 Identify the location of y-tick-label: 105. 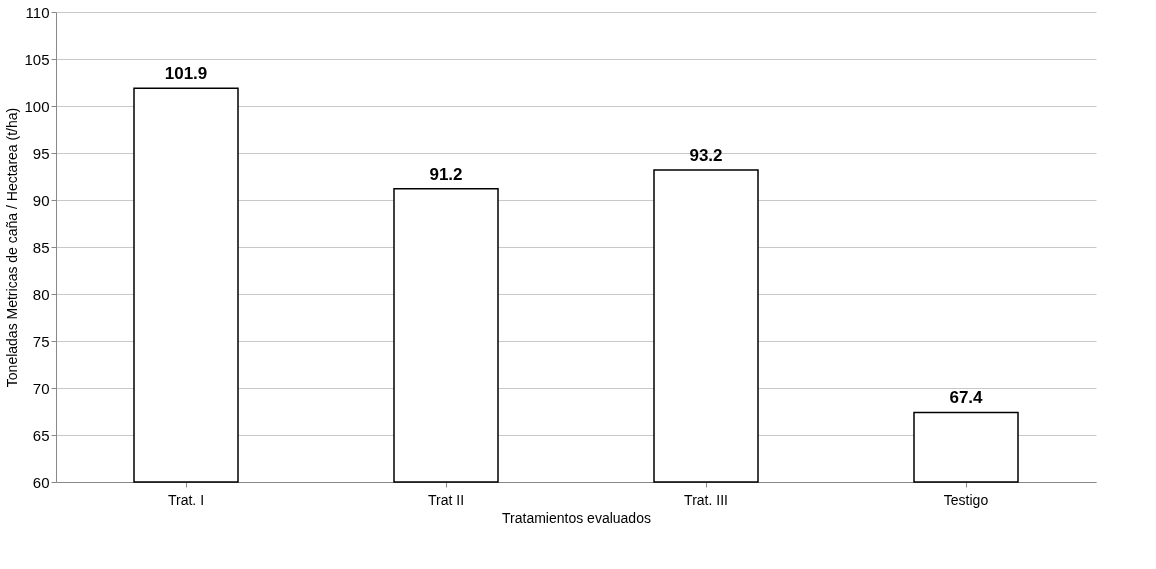
(37, 59).